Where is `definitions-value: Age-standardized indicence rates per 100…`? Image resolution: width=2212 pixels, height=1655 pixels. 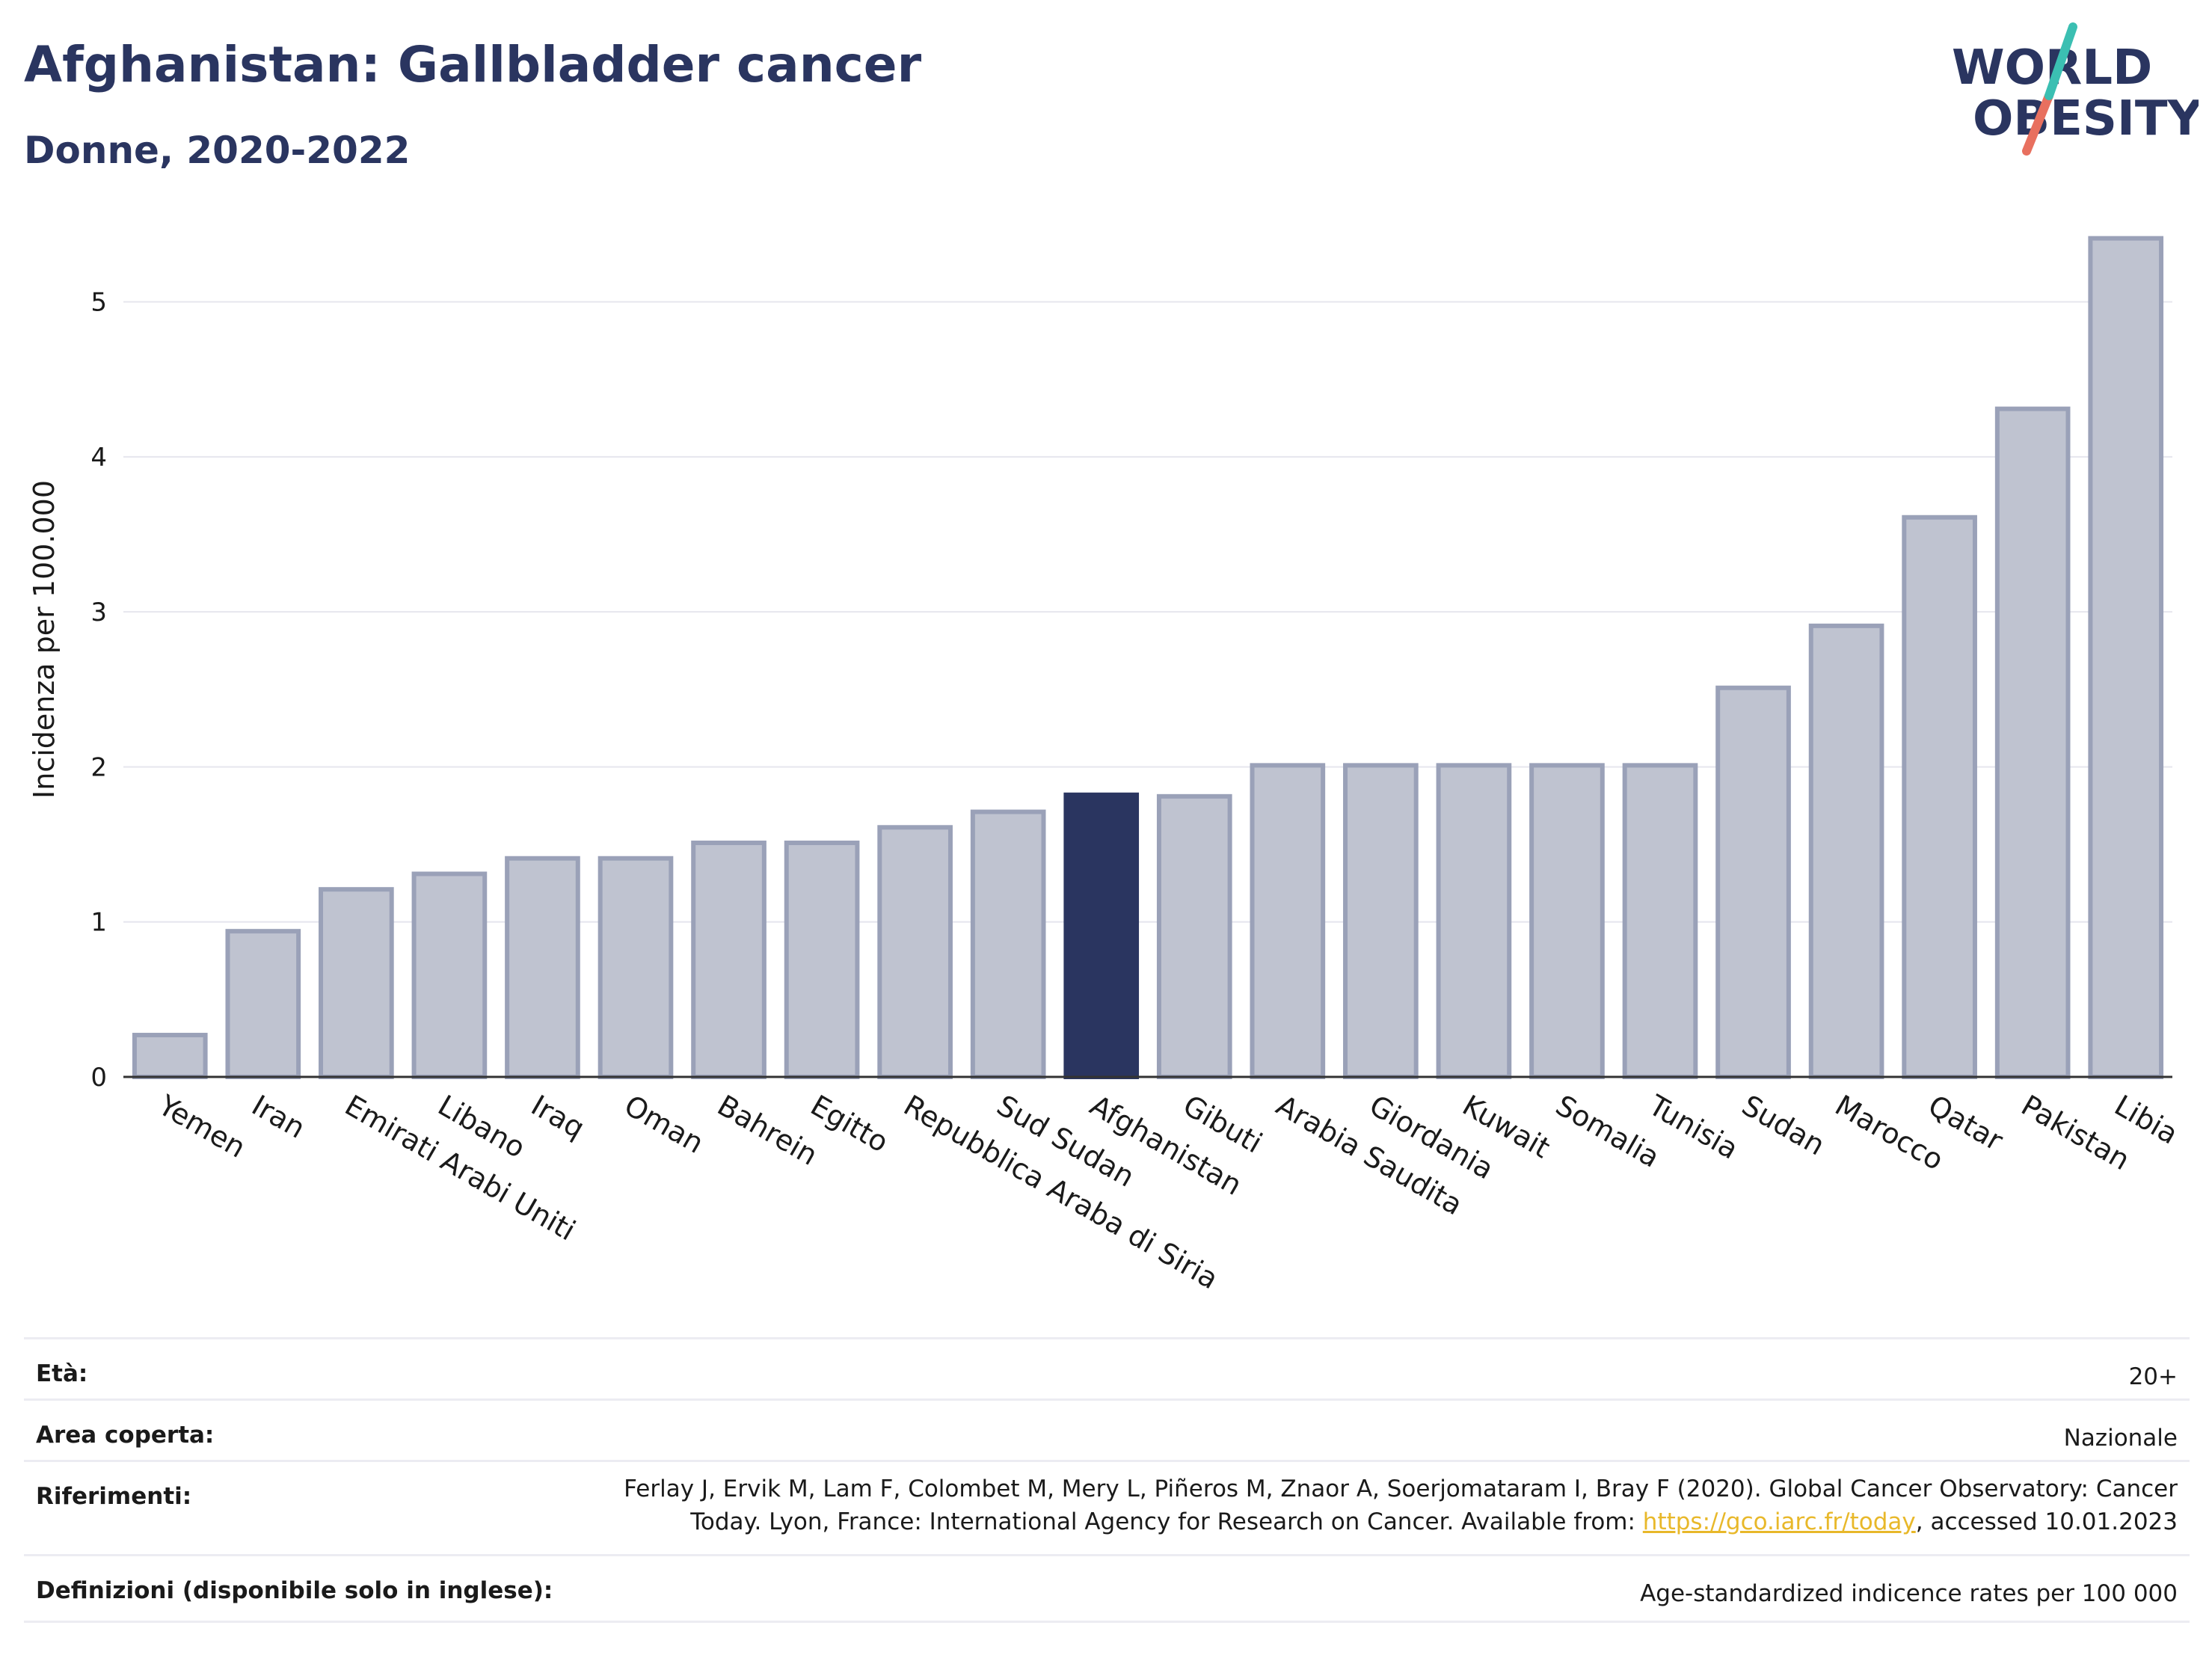 definitions-value: Age-standardized indicence rates per 100… is located at coordinates (1909, 1593).